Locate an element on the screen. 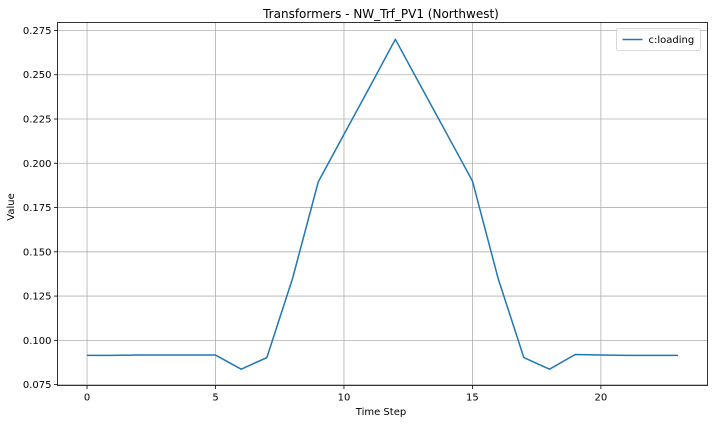  y-tick-label: 0.175 is located at coordinates (37, 208).